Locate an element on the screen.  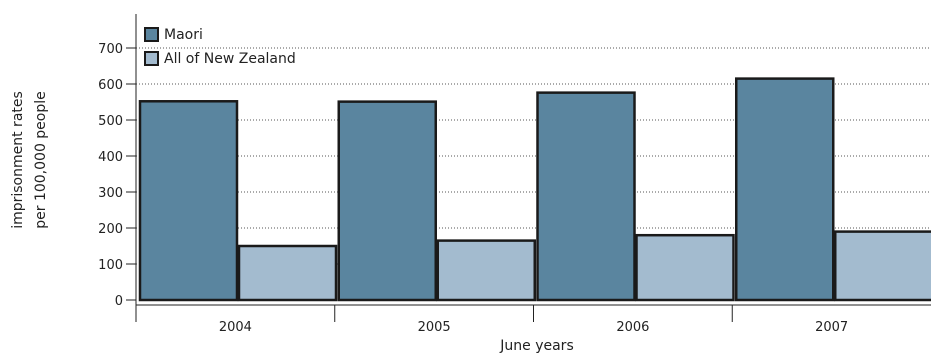
legend: Maori All of New Zealand is located at coordinates (220, 47).